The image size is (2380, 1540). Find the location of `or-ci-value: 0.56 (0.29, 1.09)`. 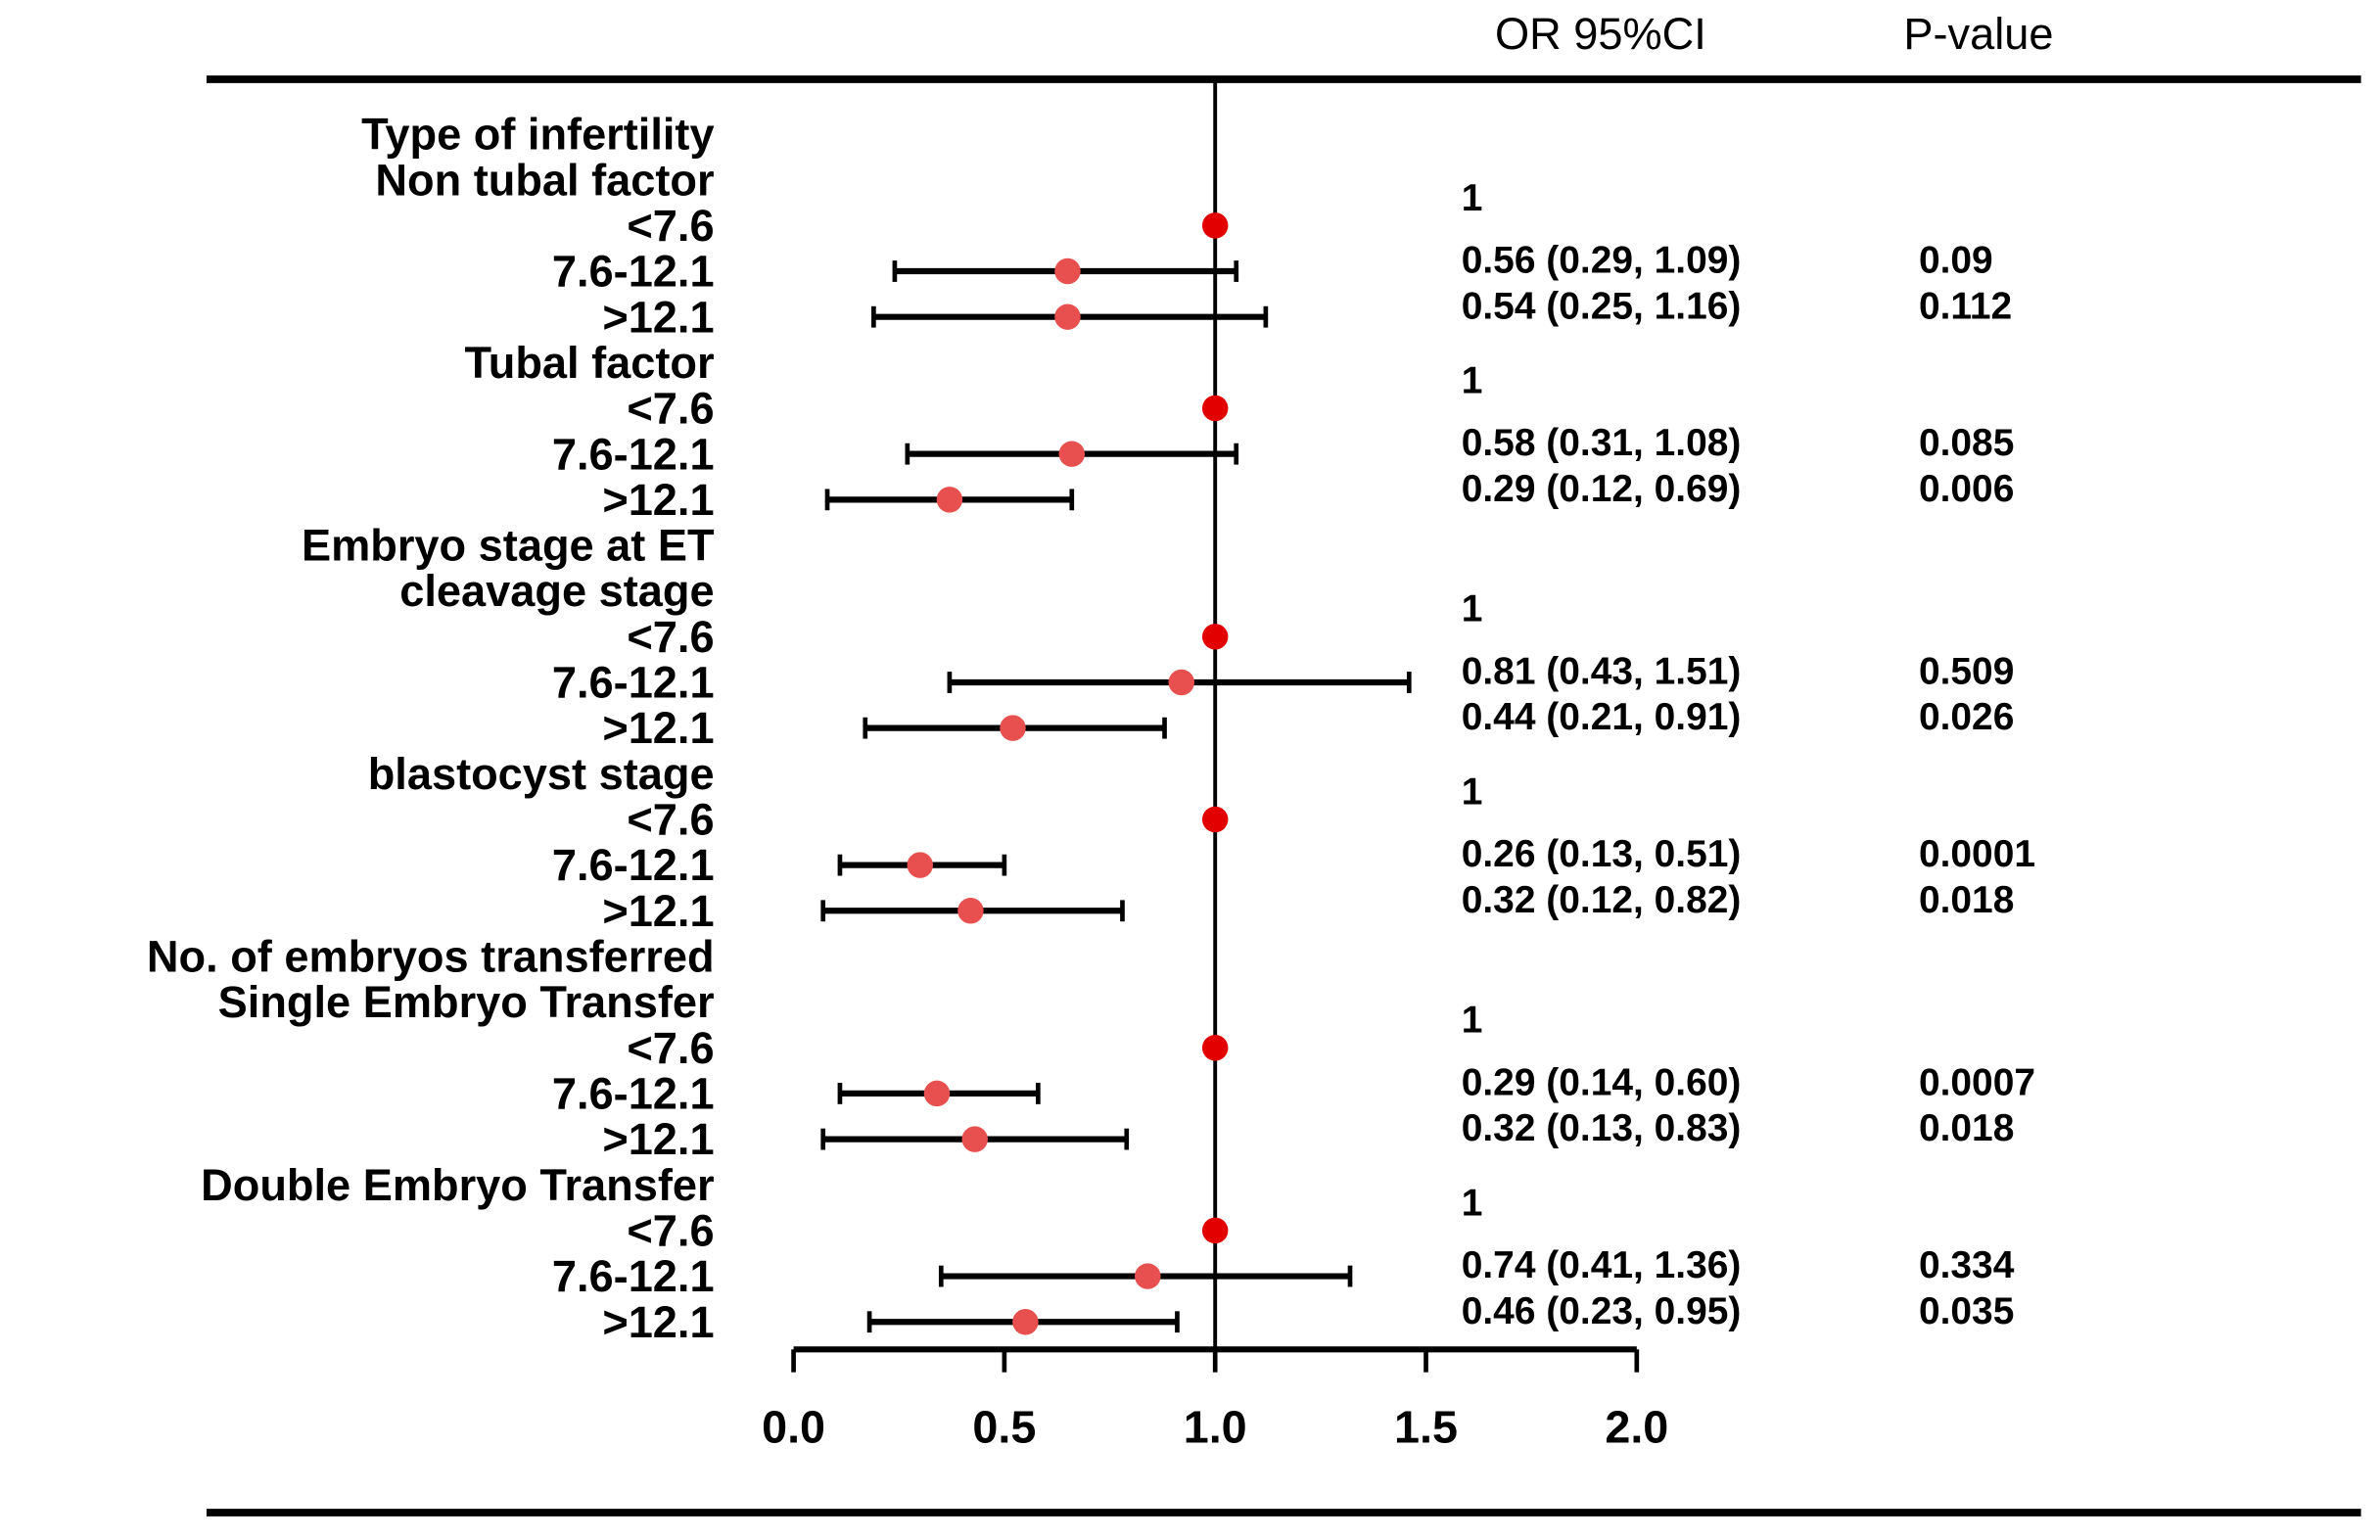

or-ci-value: 0.56 (0.29, 1.09) is located at coordinates (1602, 261).